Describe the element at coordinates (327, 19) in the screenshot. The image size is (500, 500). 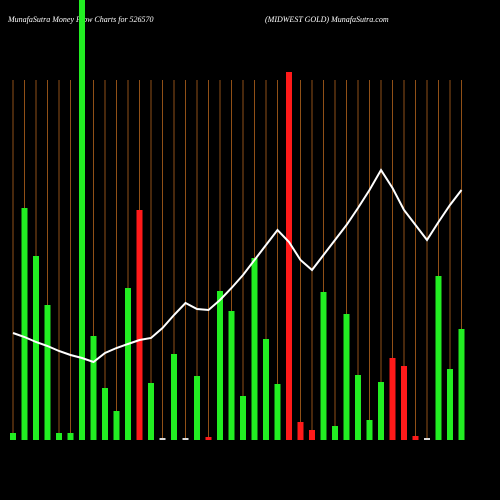
I see `chart-subtitle: (MIDWEST GOLD) MunafaSutra.com` at that location.